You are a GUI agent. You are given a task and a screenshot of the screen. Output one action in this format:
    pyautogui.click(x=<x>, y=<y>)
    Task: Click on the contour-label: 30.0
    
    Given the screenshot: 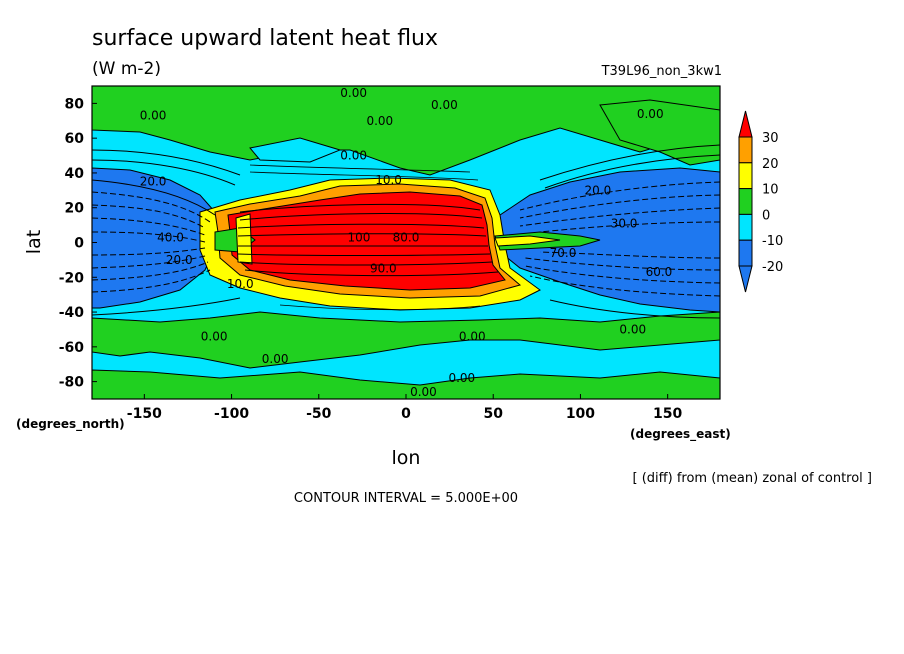 What is the action you would take?
    pyautogui.click(x=624, y=223)
    